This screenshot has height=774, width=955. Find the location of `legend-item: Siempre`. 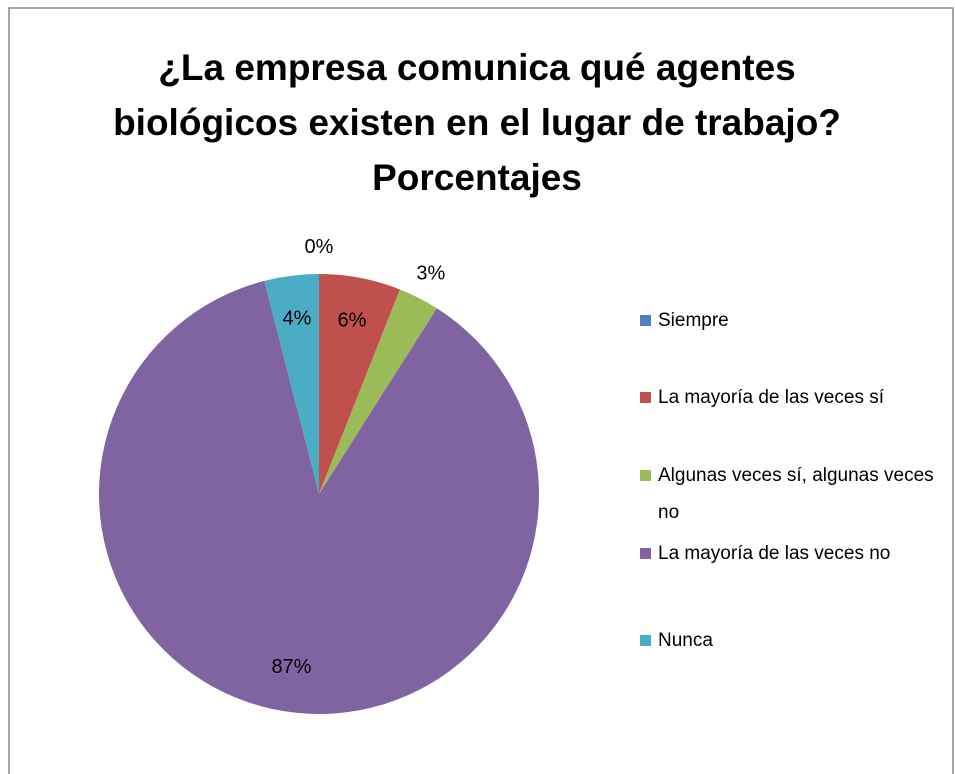

legend-item: Siempre is located at coordinates (790, 320).